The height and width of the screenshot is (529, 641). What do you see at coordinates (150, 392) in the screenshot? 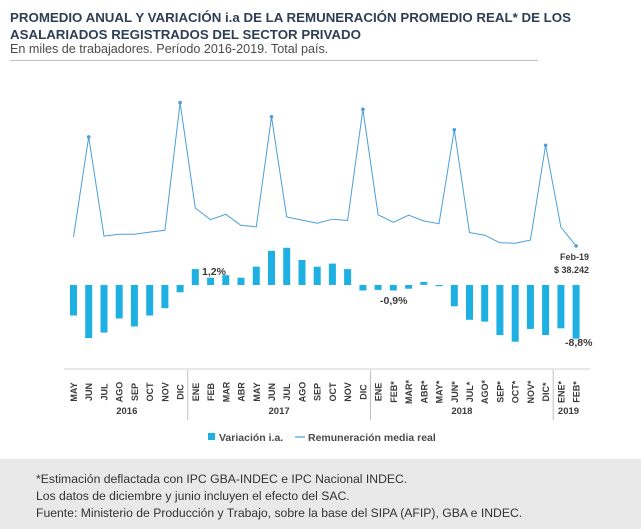
I see `tick-label-5: OCT` at bounding box center [150, 392].